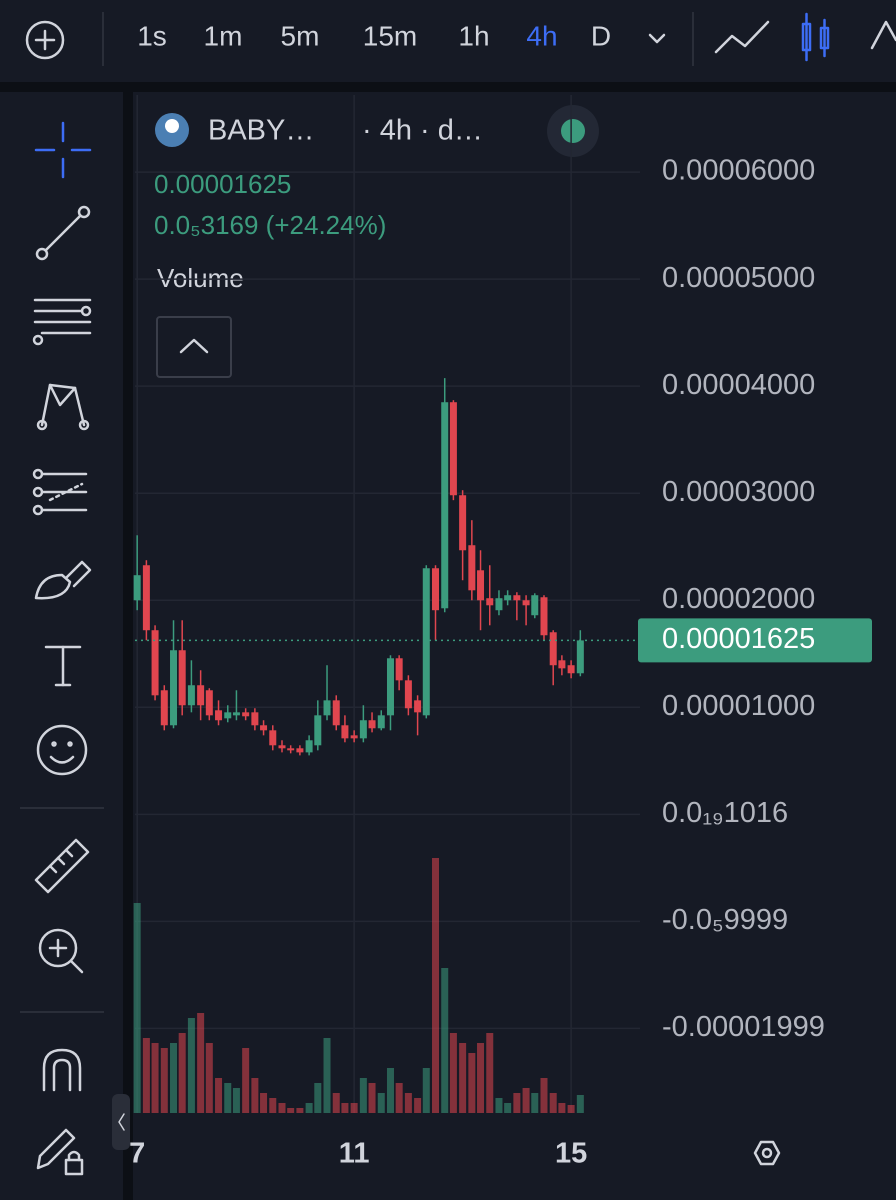 This screenshot has height=1200, width=896. I want to click on y-tick-label: 0.00005000, so click(738, 278).